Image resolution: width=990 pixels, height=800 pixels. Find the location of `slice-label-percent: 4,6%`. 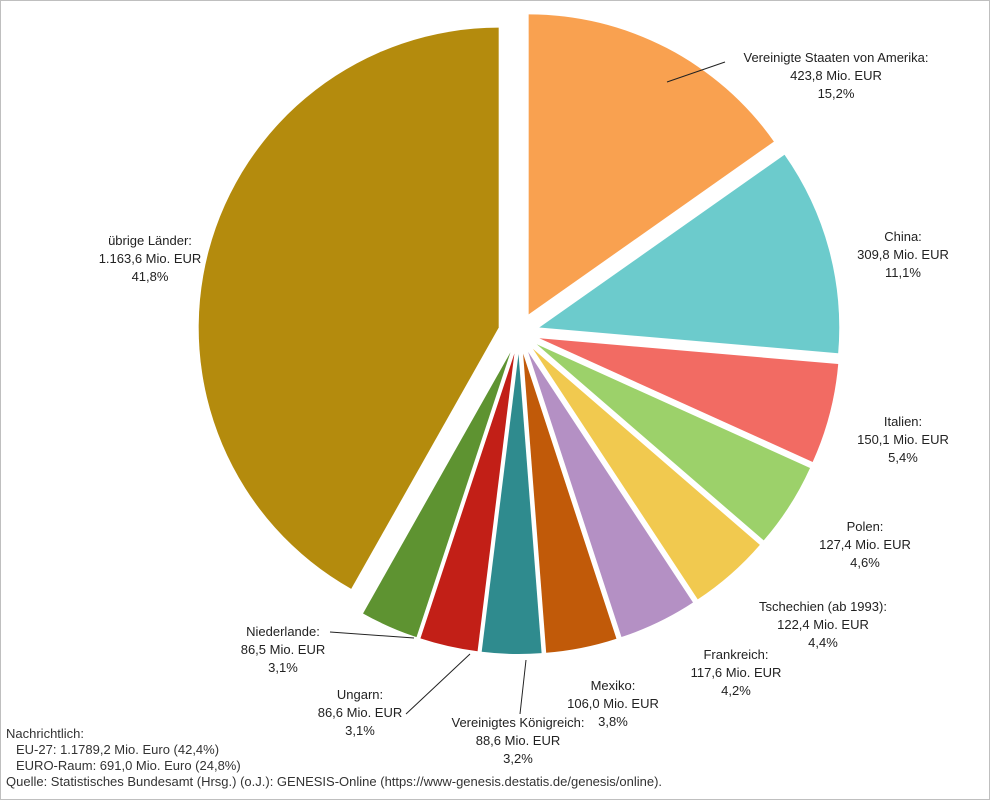

slice-label-percent: 4,6% is located at coordinates (865, 562).